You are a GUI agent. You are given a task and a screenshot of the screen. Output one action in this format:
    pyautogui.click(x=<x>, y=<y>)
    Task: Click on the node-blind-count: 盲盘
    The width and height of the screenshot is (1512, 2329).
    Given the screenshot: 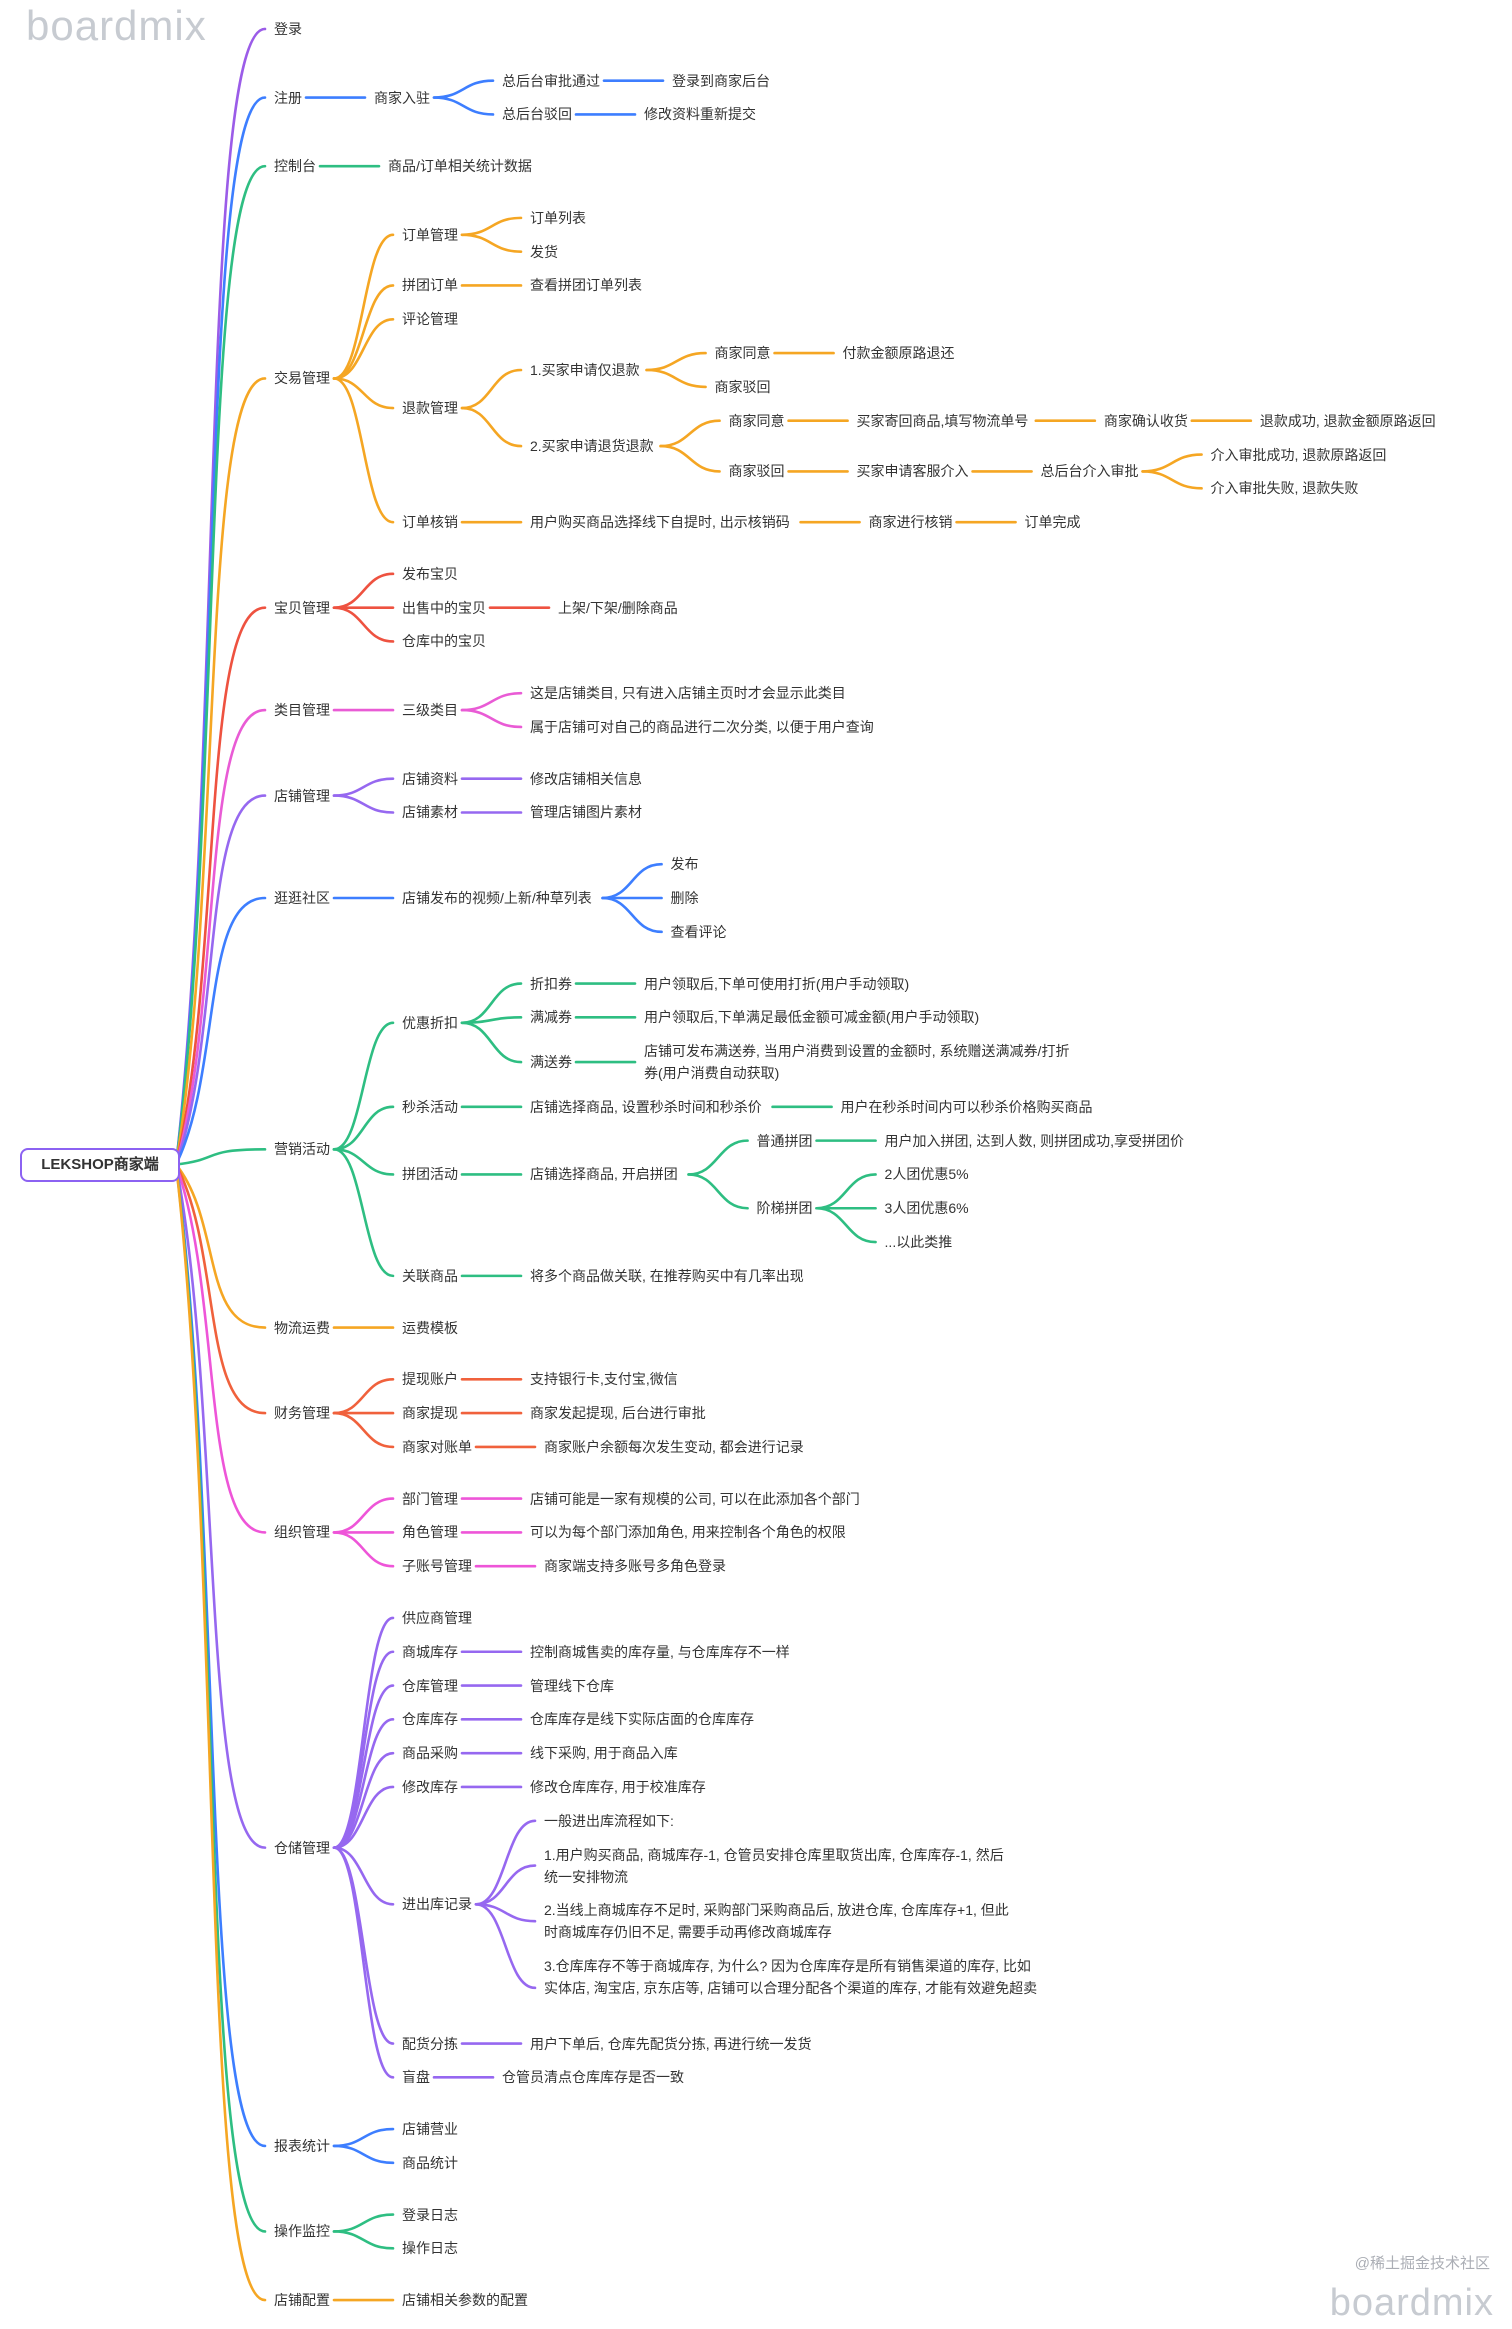 What is the action you would take?
    pyautogui.click(x=416, y=2077)
    